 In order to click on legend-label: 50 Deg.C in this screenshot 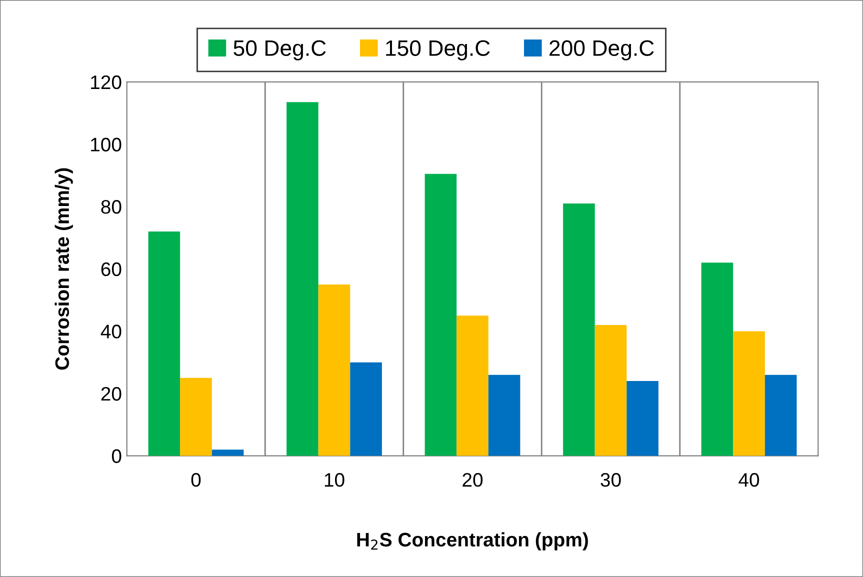, I will do `click(280, 50)`.